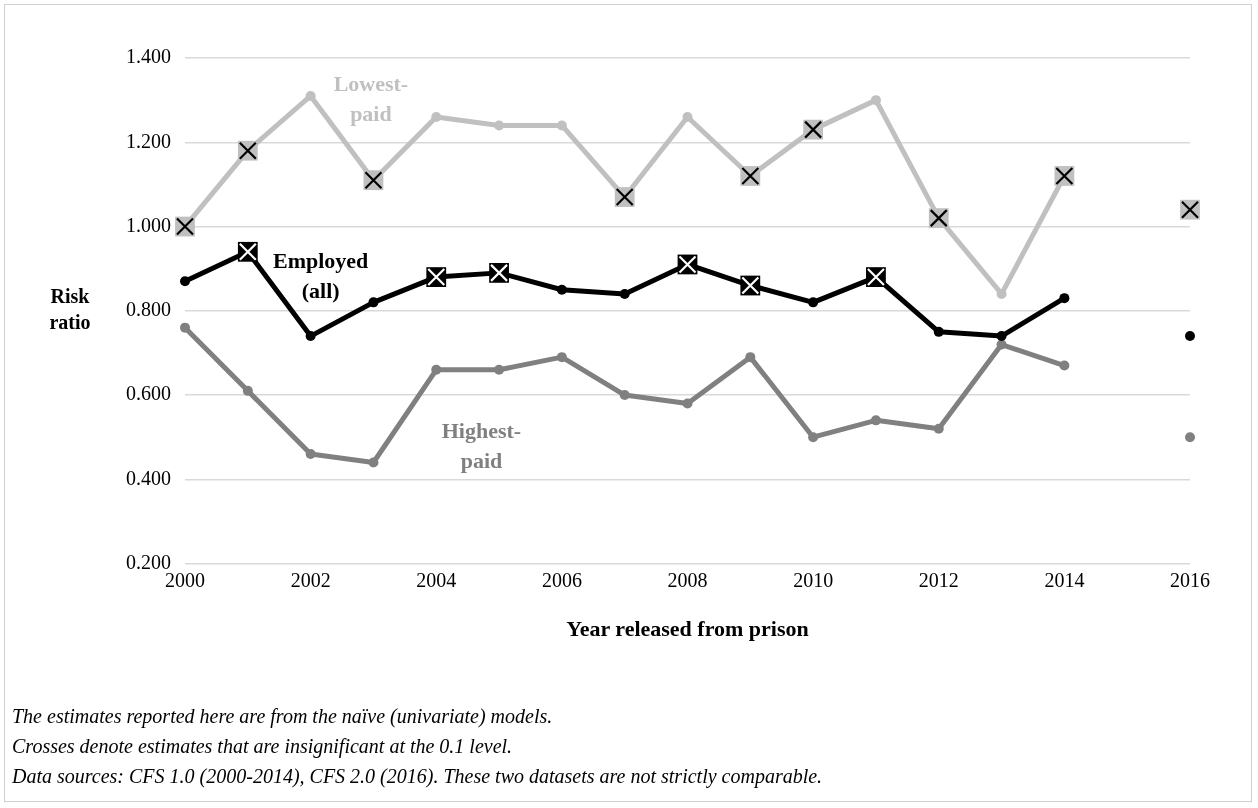 This screenshot has width=1258, height=808. I want to click on x-tick-label: 2010, so click(813, 579).